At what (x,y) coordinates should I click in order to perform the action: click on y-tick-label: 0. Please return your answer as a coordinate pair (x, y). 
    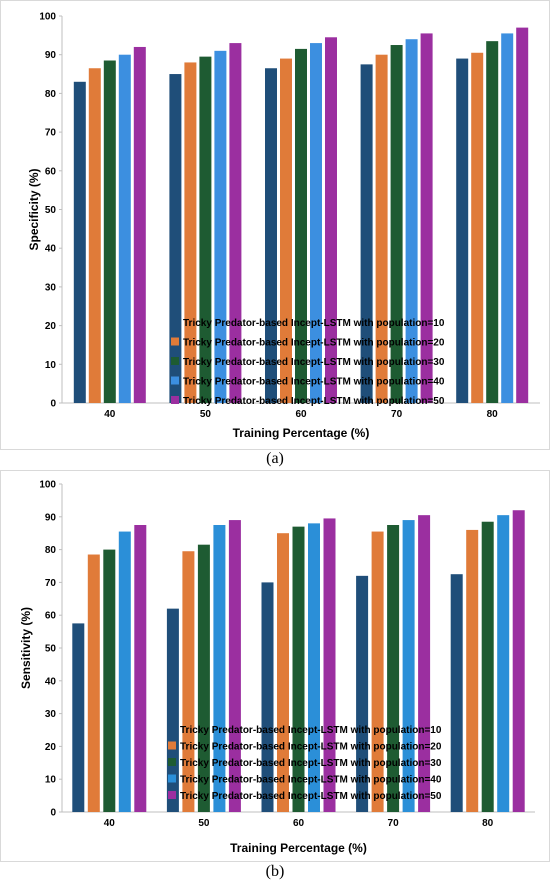
    Looking at the image, I should click on (53, 813).